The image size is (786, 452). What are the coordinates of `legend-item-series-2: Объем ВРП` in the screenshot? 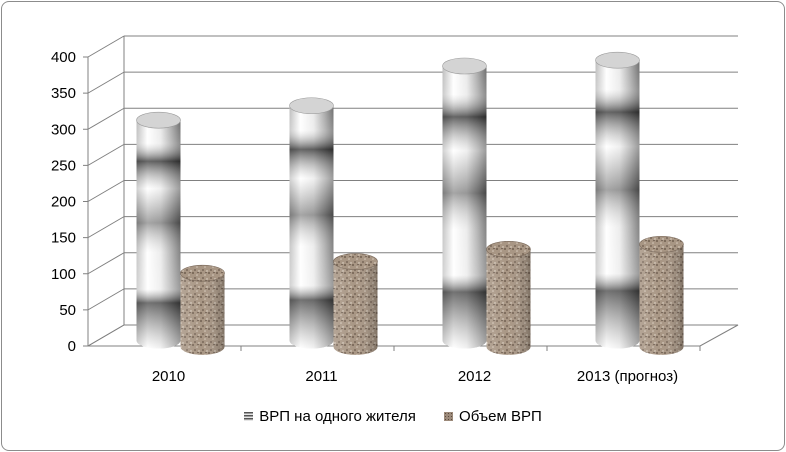 It's located at (493, 416).